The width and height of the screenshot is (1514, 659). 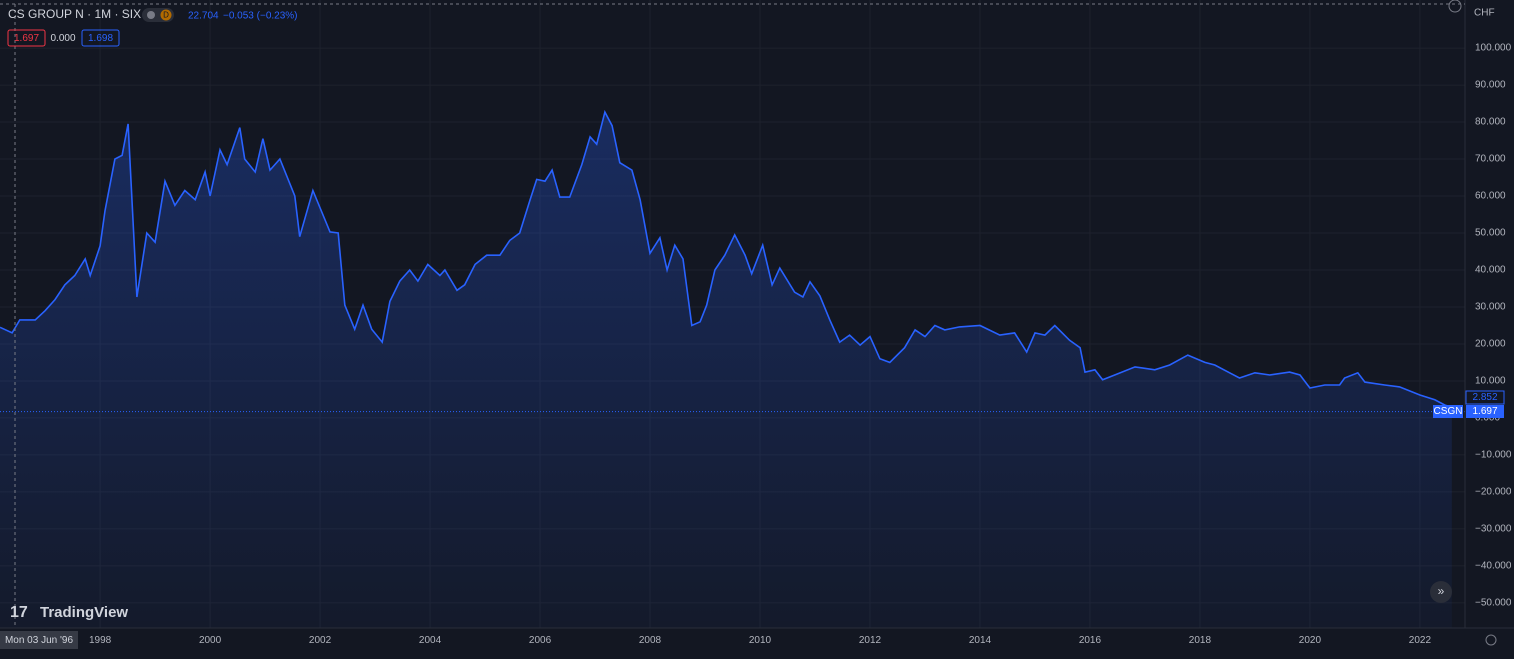 What do you see at coordinates (1490, 307) in the screenshot?
I see `y-tick-label: 30.000` at bounding box center [1490, 307].